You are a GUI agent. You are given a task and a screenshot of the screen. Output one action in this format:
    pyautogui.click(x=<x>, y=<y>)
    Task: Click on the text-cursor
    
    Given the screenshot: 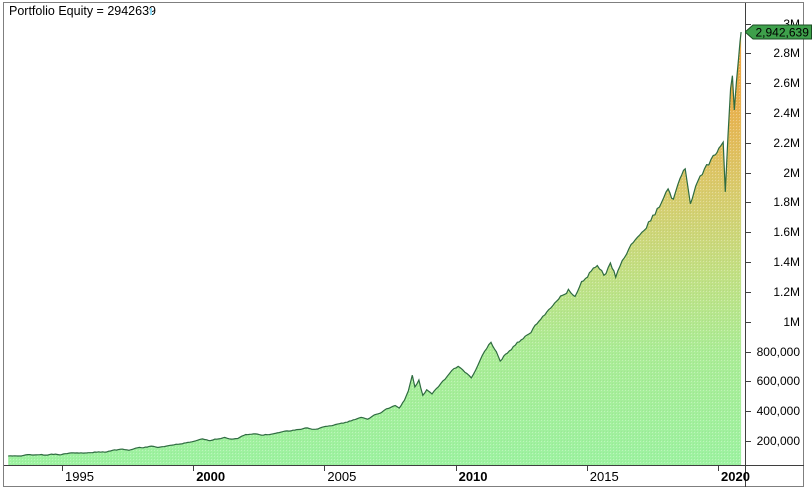 What is the action you would take?
    pyautogui.click(x=151, y=11)
    